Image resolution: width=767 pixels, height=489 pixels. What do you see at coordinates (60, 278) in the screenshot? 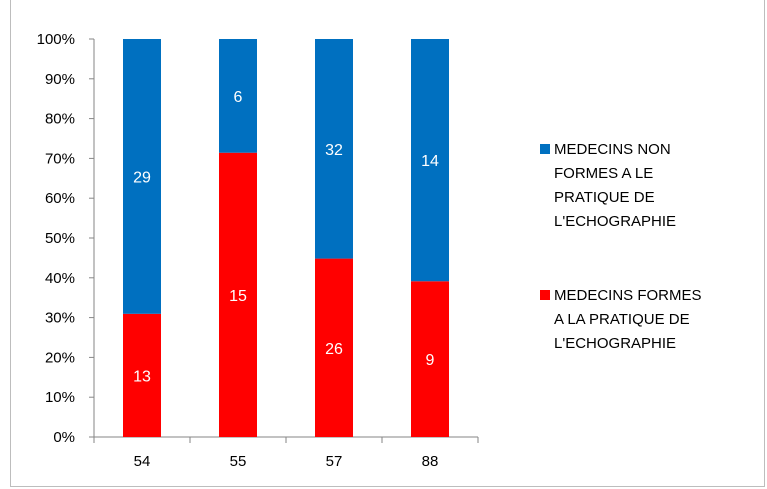
I see `y-tick-label: 40%` at bounding box center [60, 278].